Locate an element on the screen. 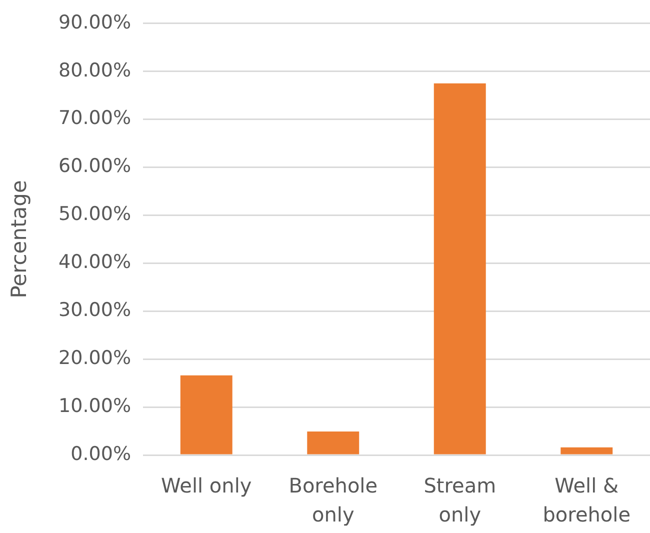 The image size is (650, 533). x-tick-label: Well & borehole is located at coordinates (586, 500).